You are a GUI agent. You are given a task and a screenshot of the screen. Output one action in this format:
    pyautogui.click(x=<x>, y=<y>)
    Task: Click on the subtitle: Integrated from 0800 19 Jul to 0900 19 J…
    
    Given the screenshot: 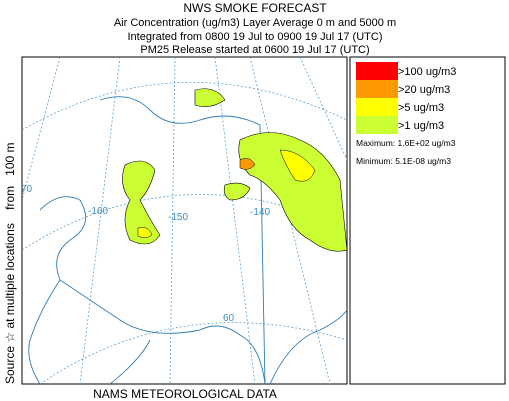 What is the action you would take?
    pyautogui.click(x=255, y=37)
    